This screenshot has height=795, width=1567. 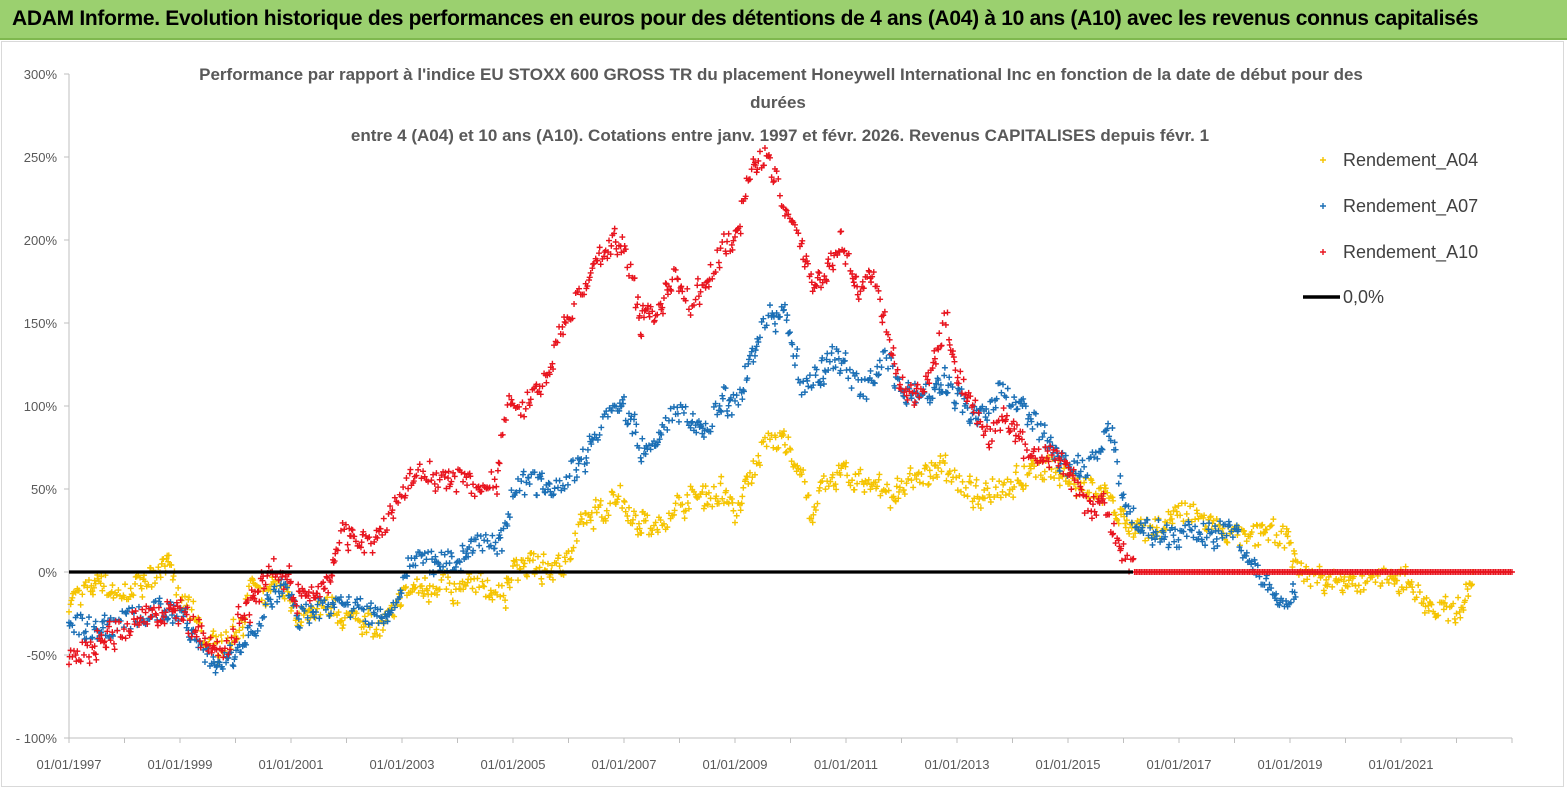 I want to click on x-tick-label: 01/01/1999, so click(x=179, y=764).